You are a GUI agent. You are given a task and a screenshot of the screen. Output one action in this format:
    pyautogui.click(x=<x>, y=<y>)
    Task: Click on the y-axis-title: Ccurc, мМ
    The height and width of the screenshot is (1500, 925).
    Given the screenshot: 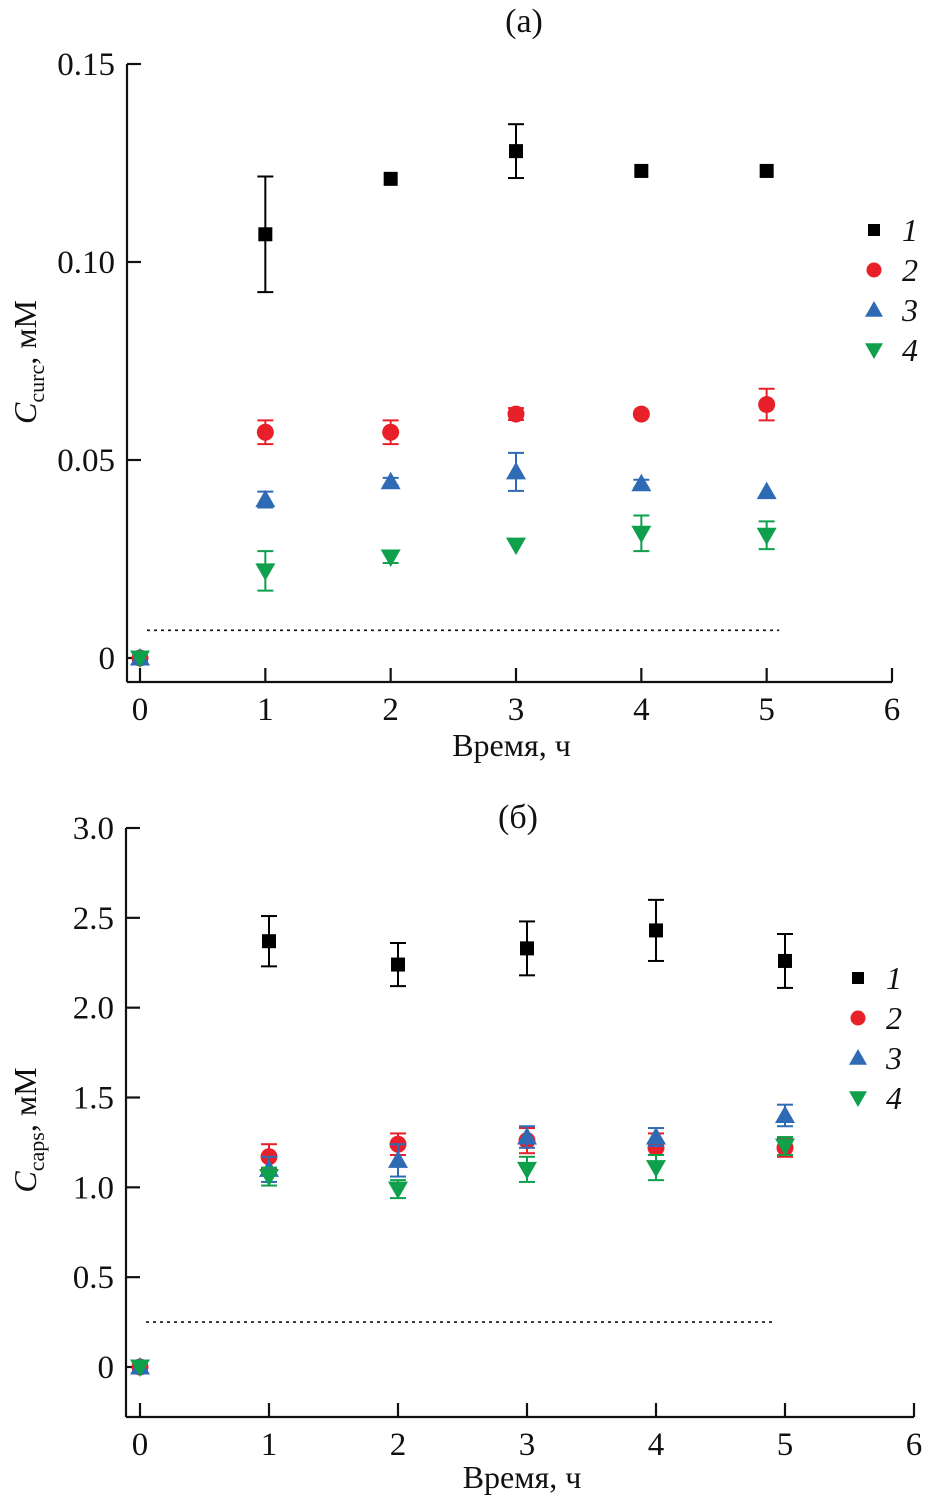 What is the action you would take?
    pyautogui.click(x=28, y=362)
    